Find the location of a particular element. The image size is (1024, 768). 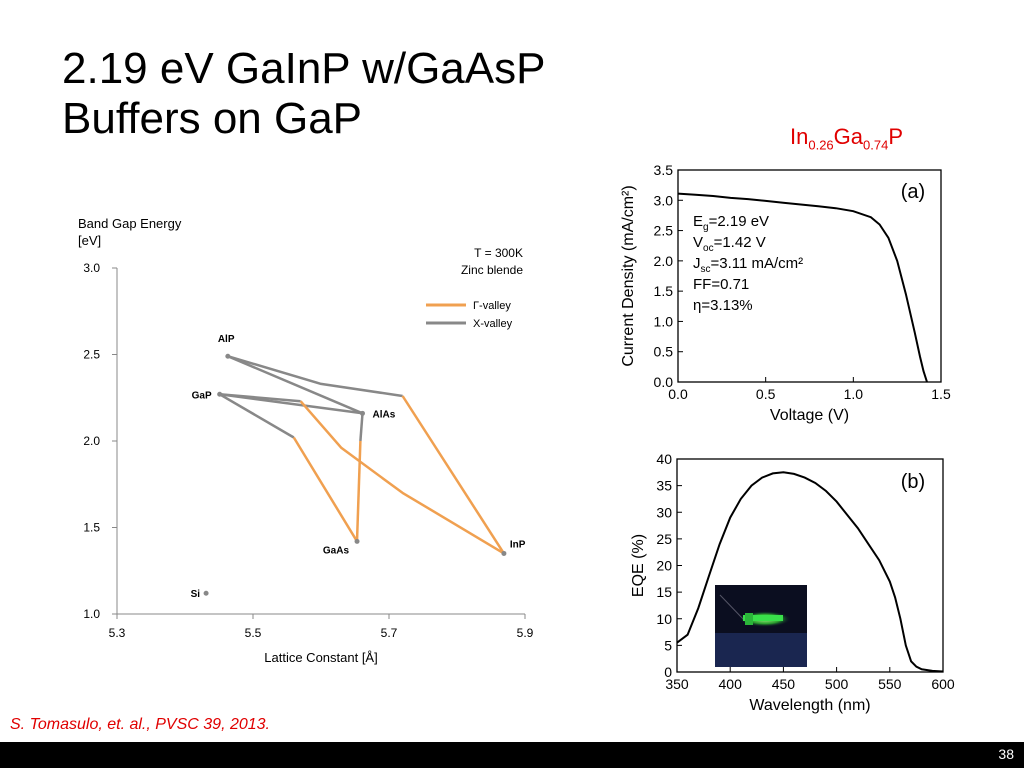

point-label: InP is located at coordinates (518, 544).